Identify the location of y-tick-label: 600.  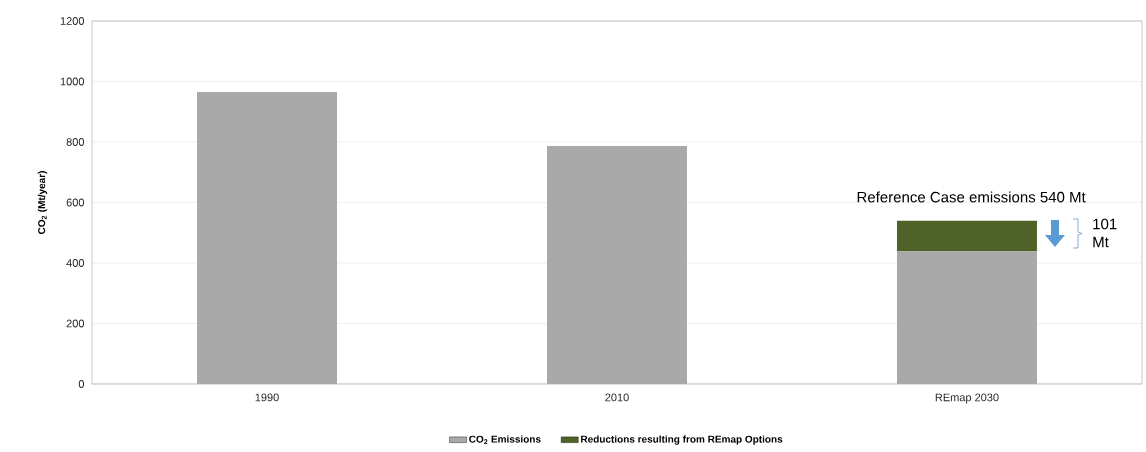
(75, 202).